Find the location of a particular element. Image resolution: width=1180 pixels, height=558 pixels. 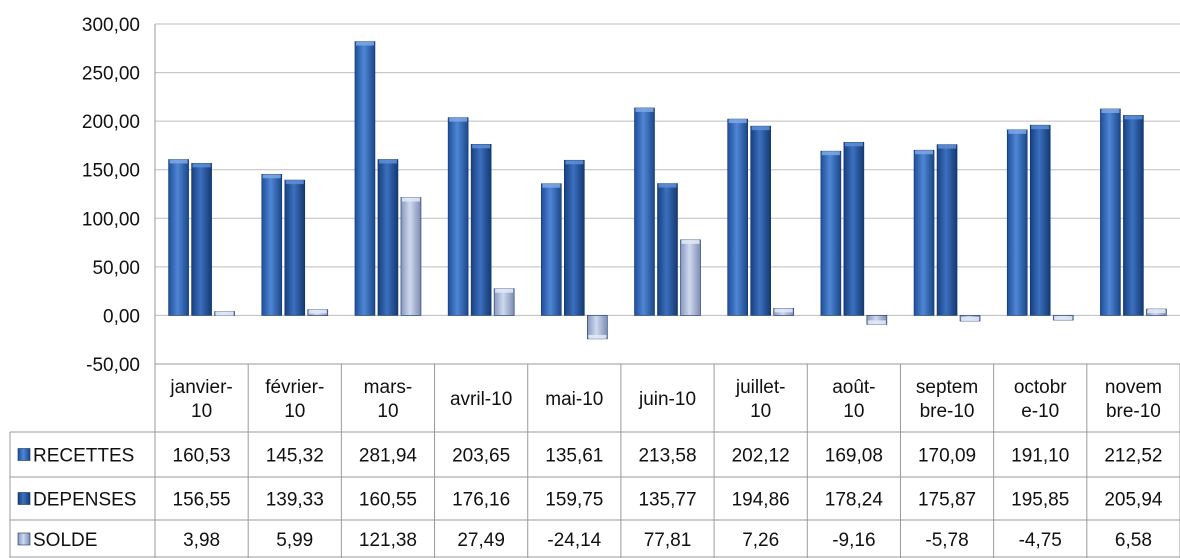

y-tick-label: 100,00 is located at coordinates (111, 219).